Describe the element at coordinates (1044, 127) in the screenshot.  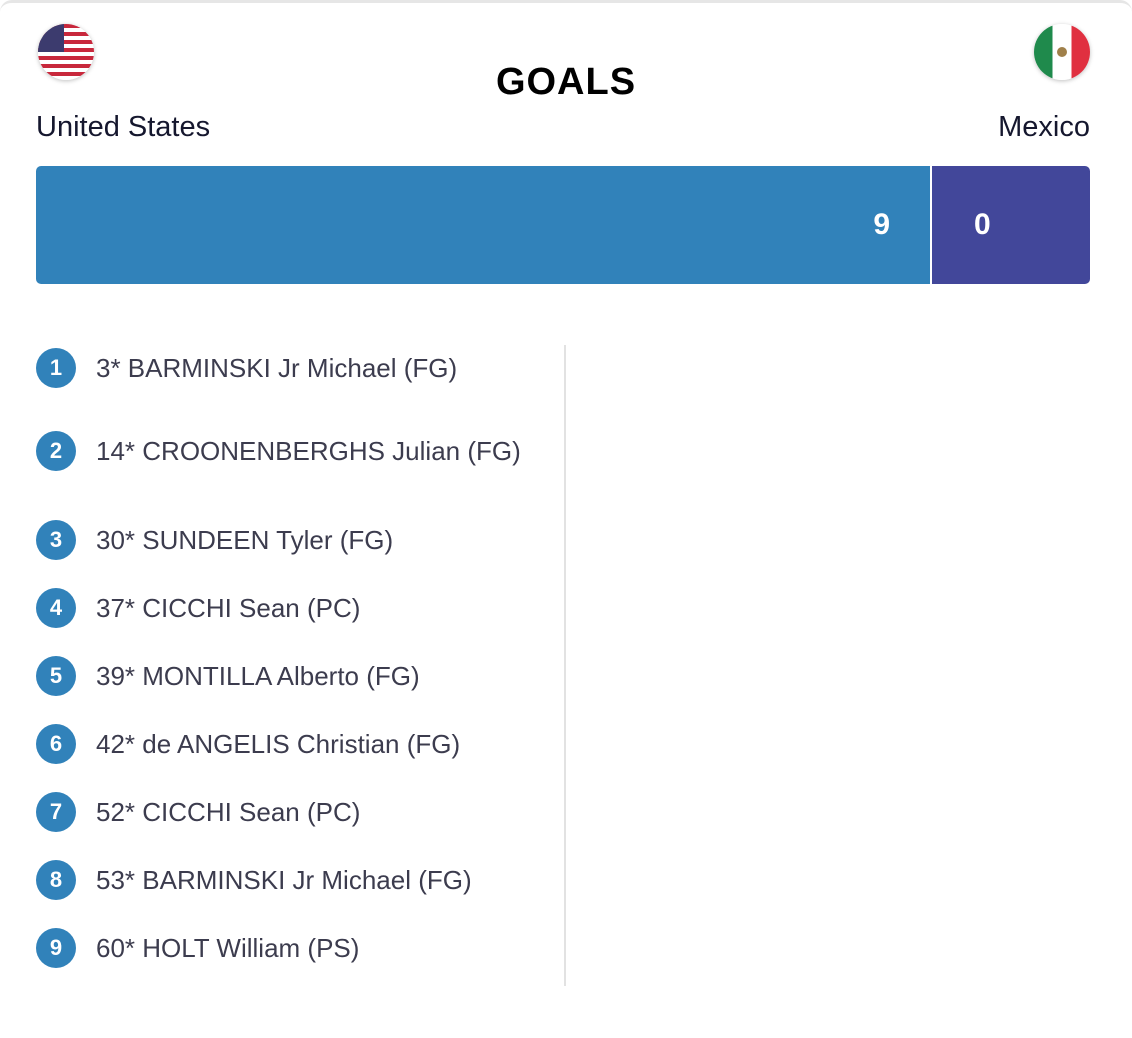
I see `away-team-name: Mexico` at that location.